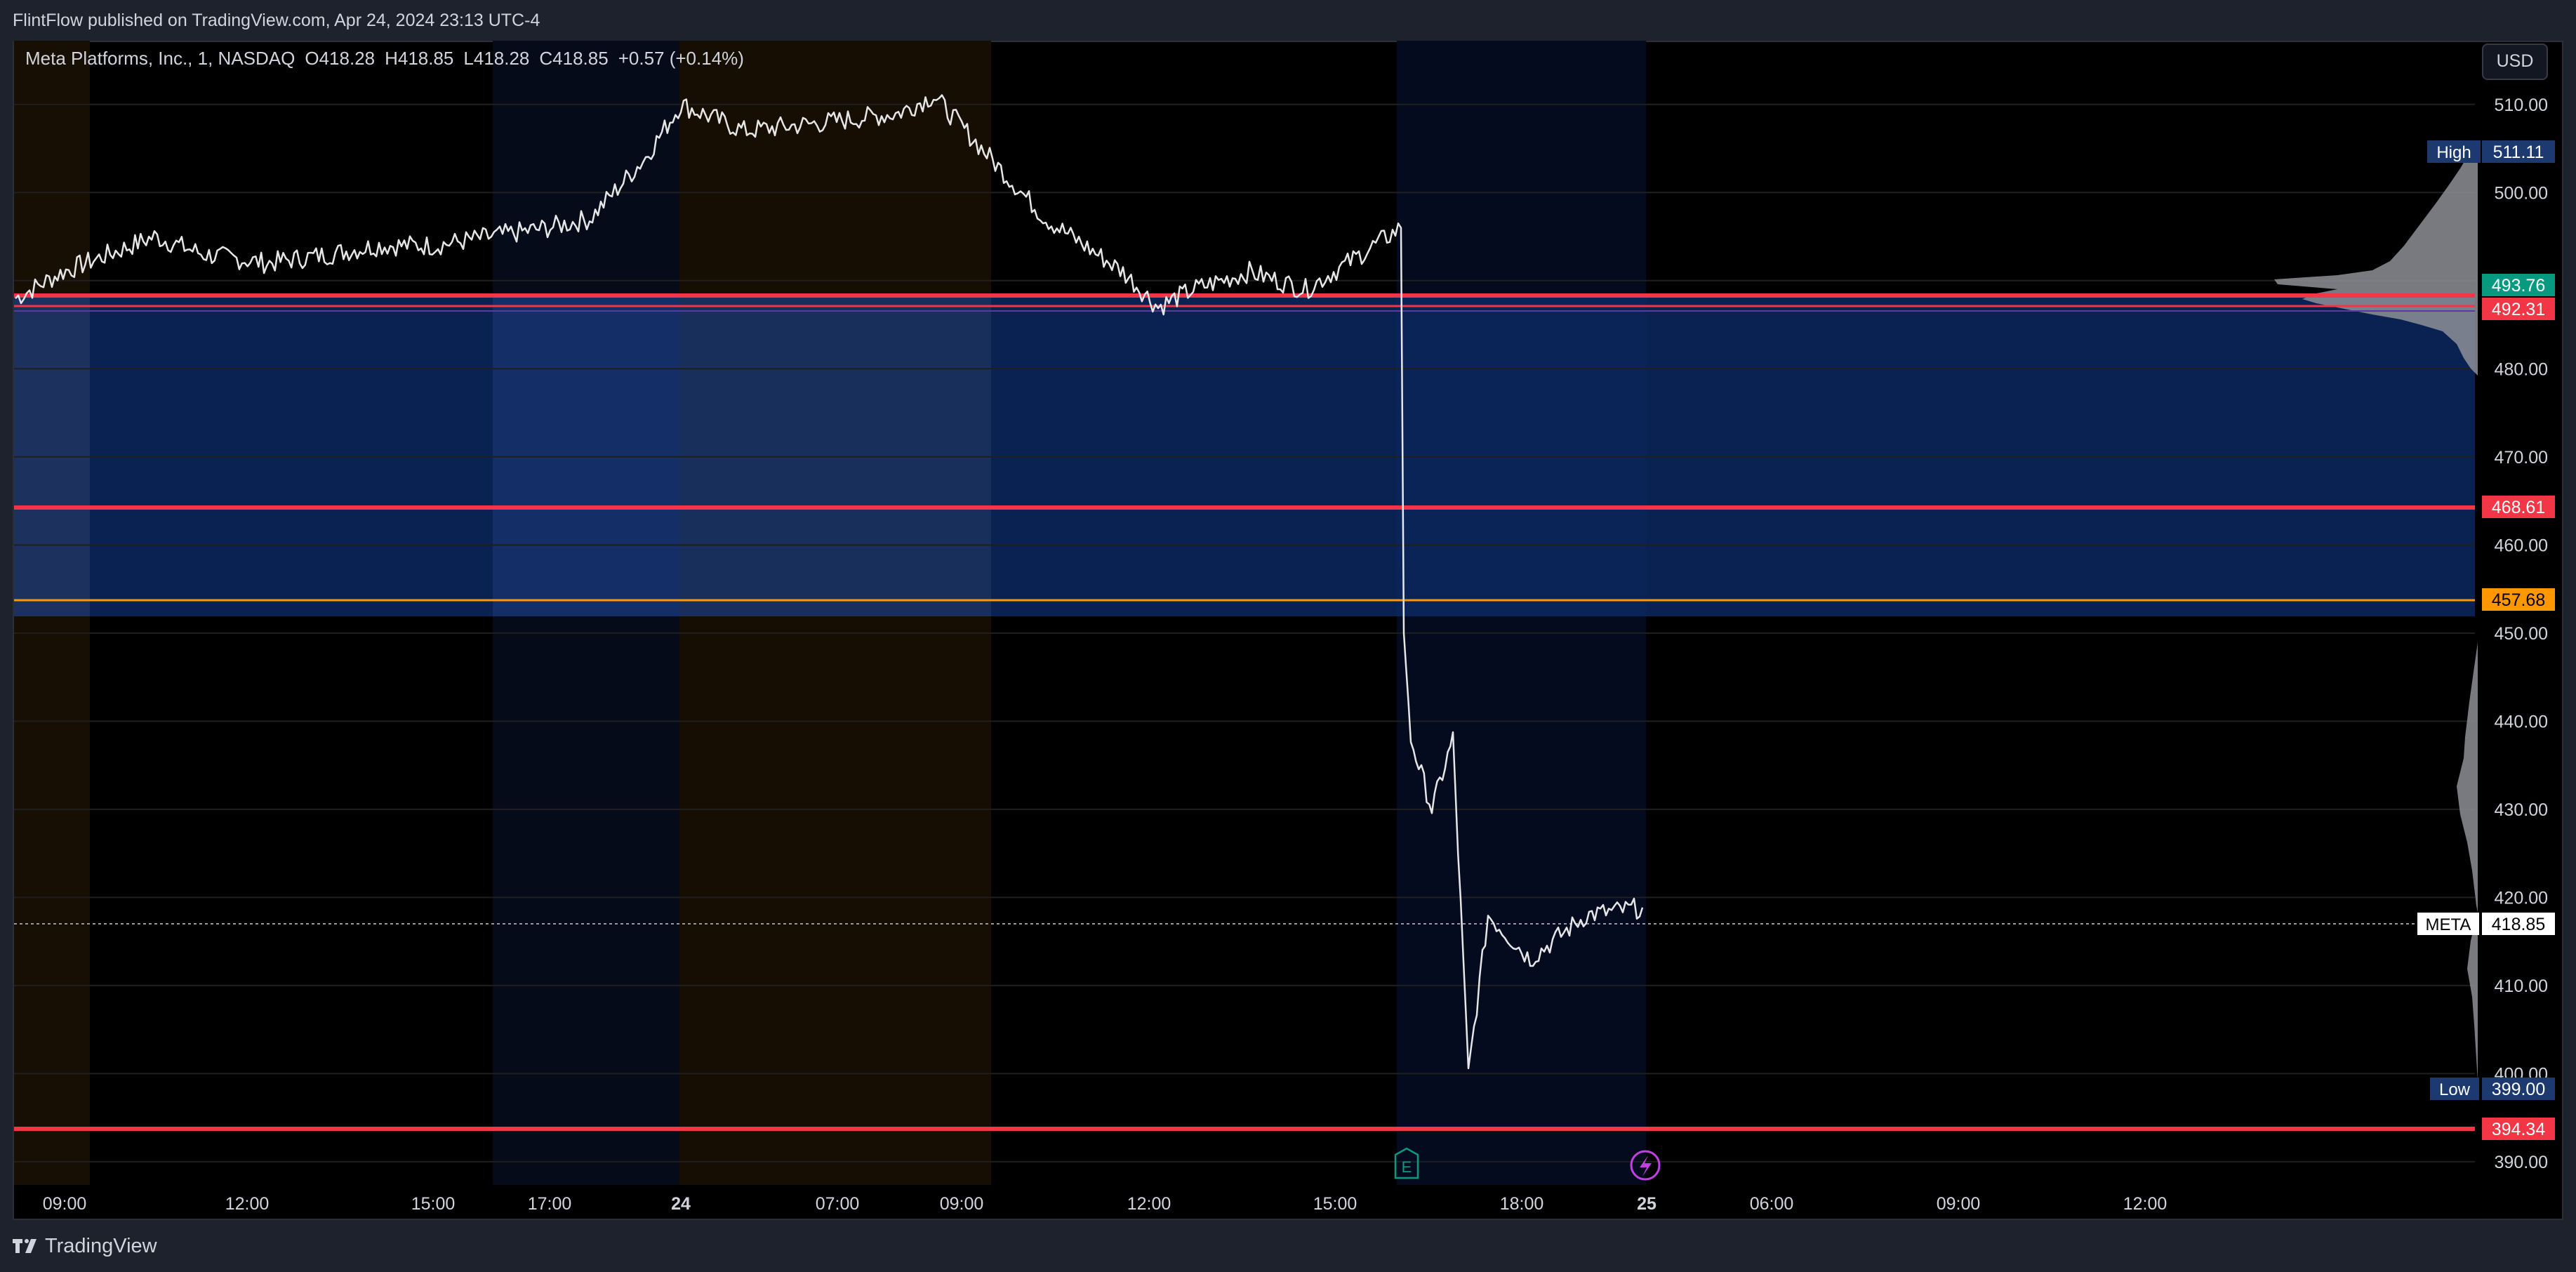 The height and width of the screenshot is (1272, 2576). What do you see at coordinates (2521, 898) in the screenshot?
I see `price-tick-label: 420.00` at bounding box center [2521, 898].